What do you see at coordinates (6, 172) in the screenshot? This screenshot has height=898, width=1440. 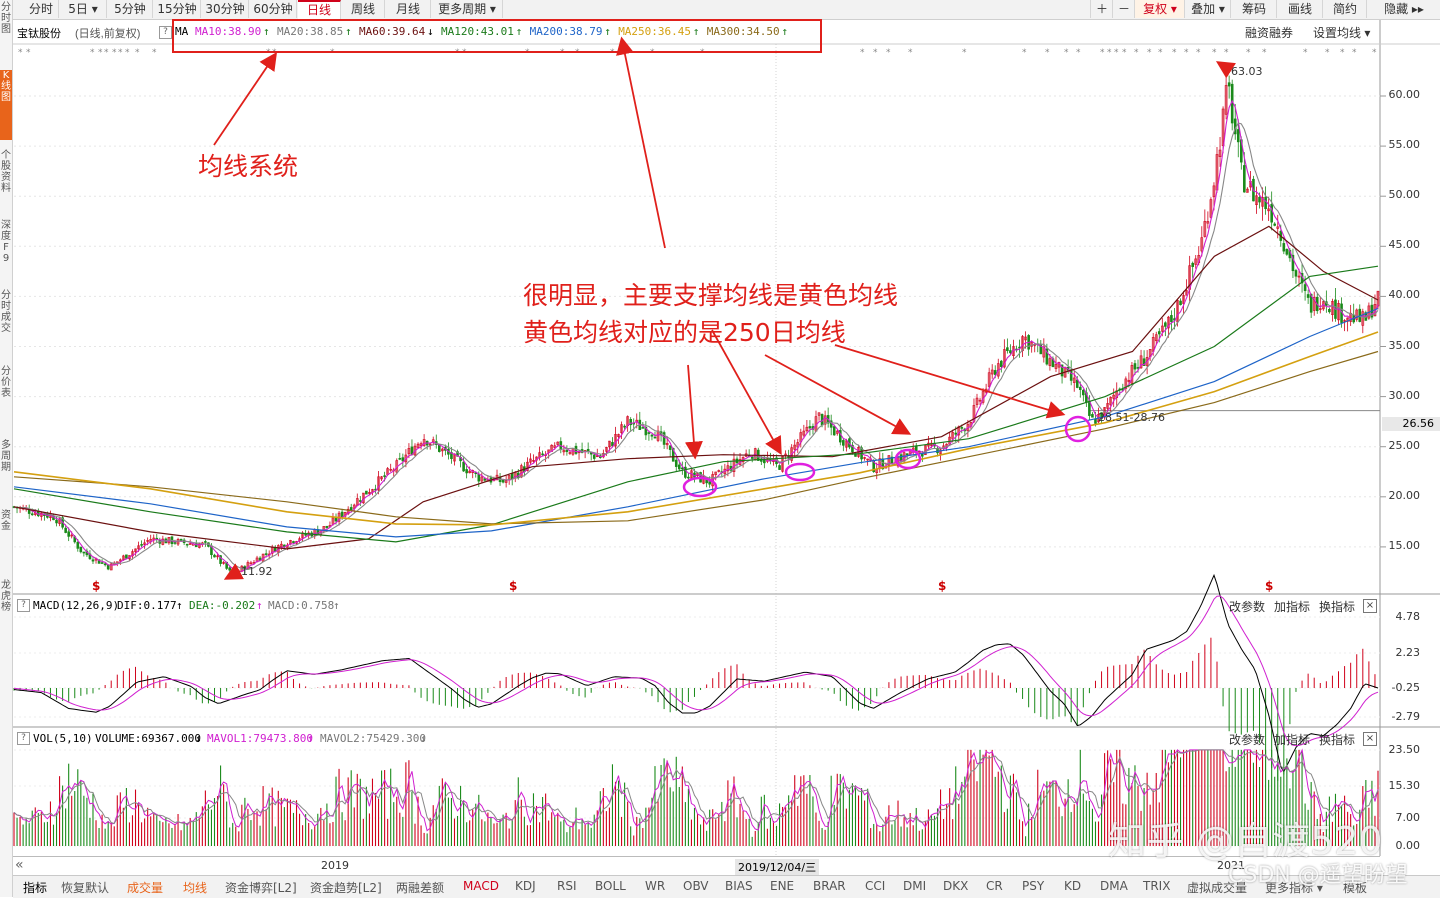 I see `sidebar-tab: 个股资料` at bounding box center [6, 172].